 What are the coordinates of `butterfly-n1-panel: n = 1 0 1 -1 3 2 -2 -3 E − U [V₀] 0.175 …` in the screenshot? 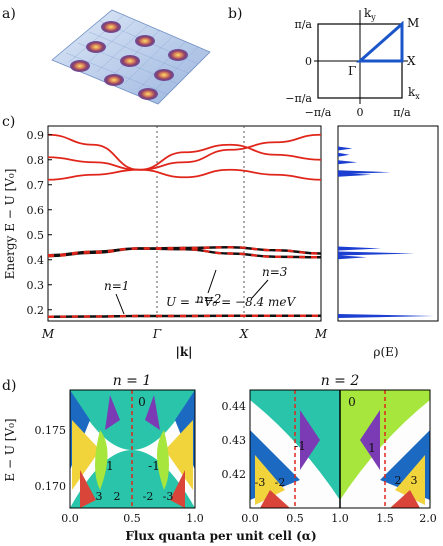 It's located at (103, 449).